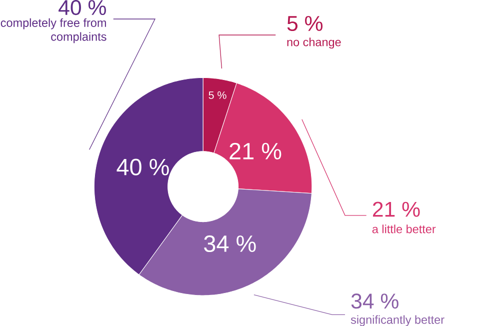  Describe the element at coordinates (404, 229) in the screenshot. I see `slice-label: a little better` at that location.